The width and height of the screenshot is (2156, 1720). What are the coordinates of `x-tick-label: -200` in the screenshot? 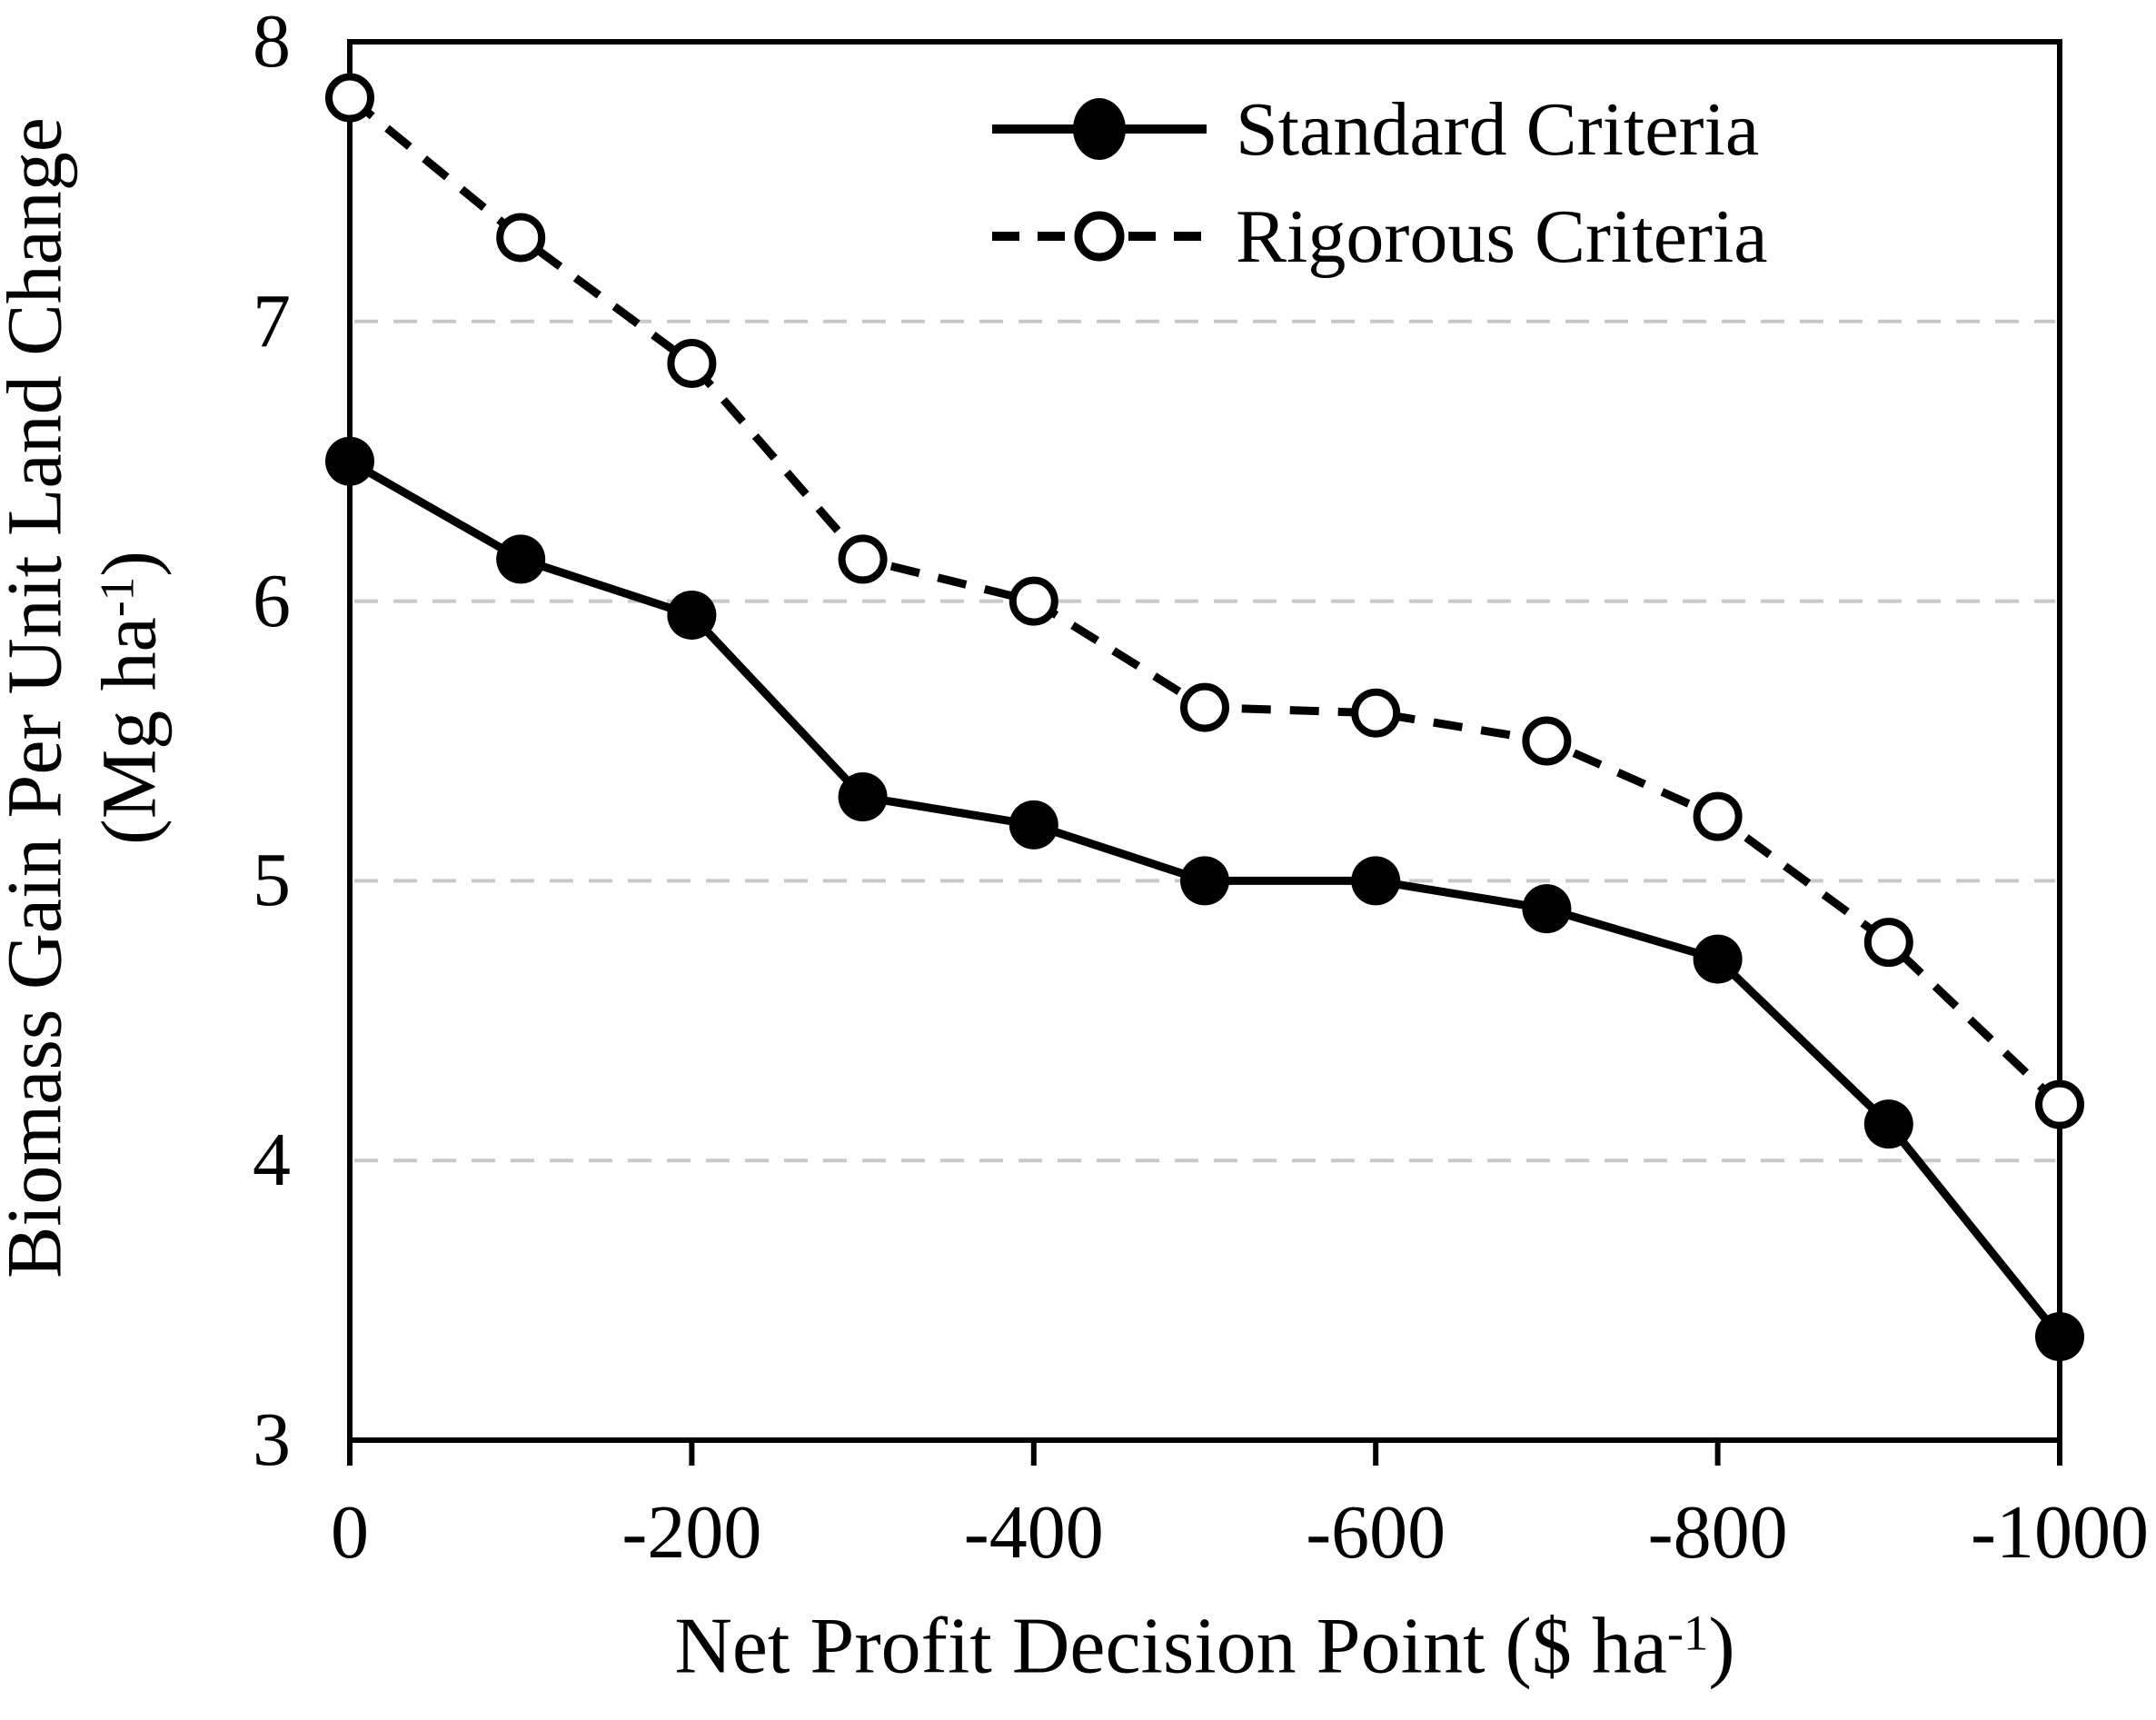 It's located at (691, 1532).